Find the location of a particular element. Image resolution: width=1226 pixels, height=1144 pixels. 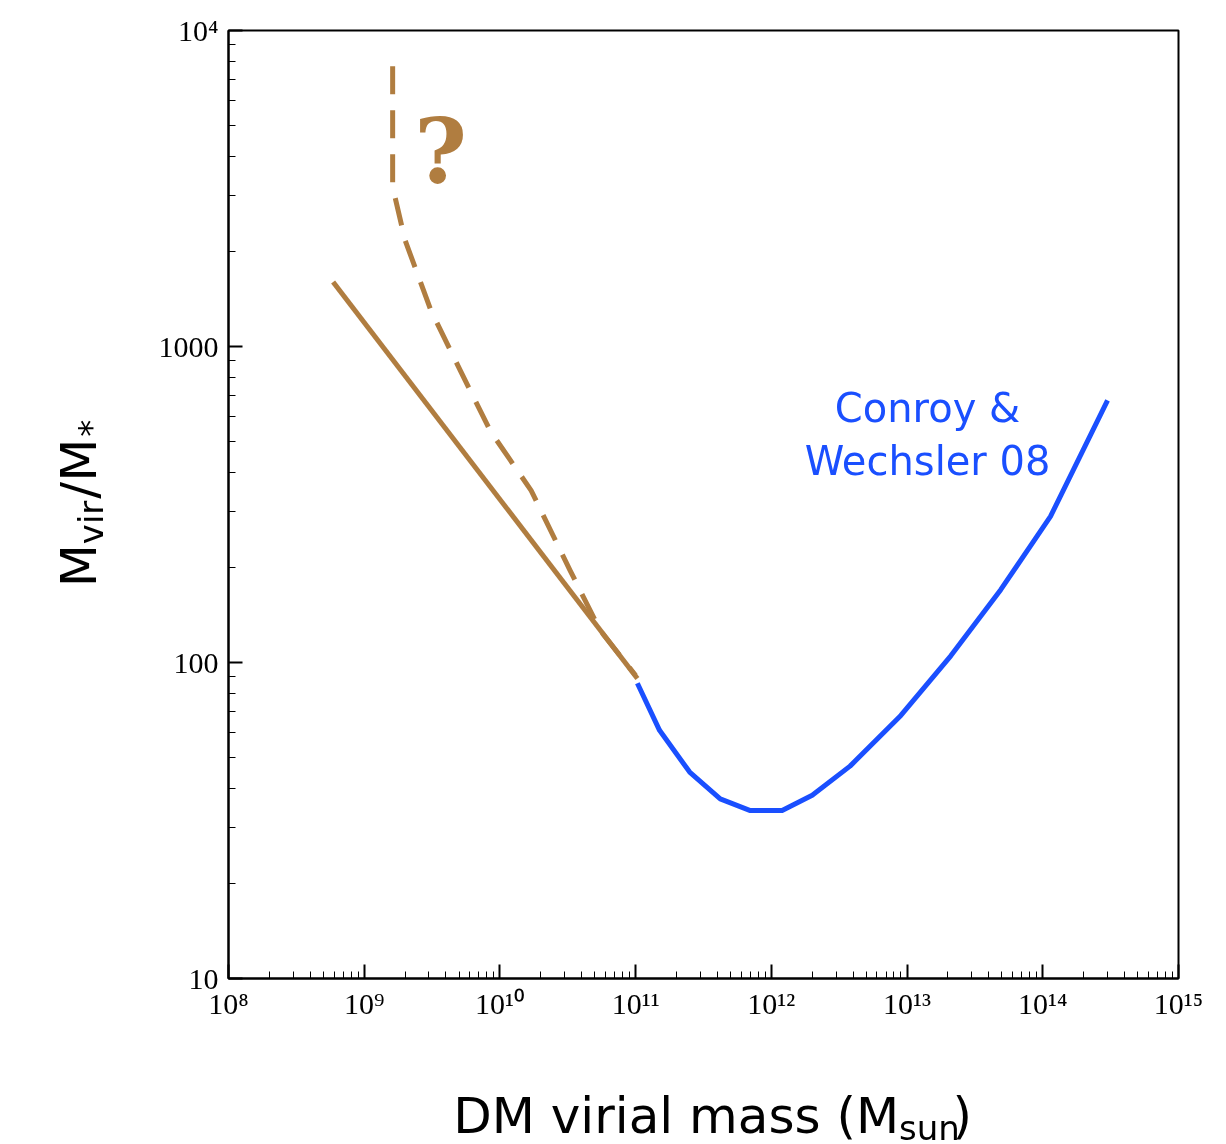

x-tick-label: 10⁹ is located at coordinates (364, 1003).